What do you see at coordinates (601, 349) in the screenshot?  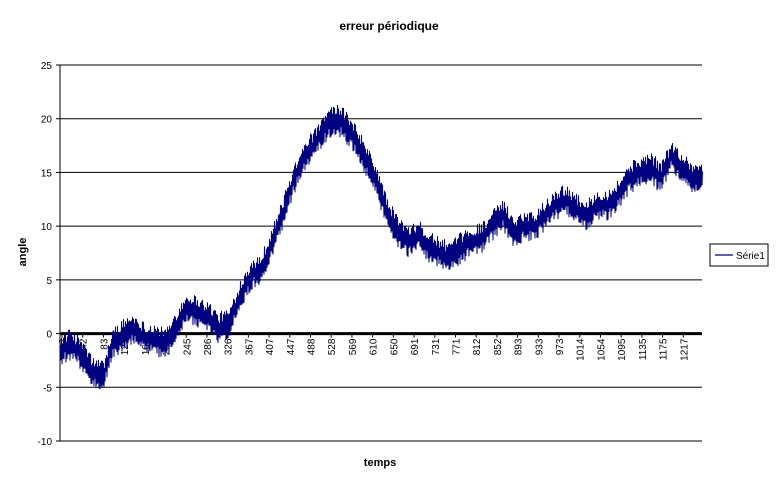 I see `x-tick-label: 1054` at bounding box center [601, 349].